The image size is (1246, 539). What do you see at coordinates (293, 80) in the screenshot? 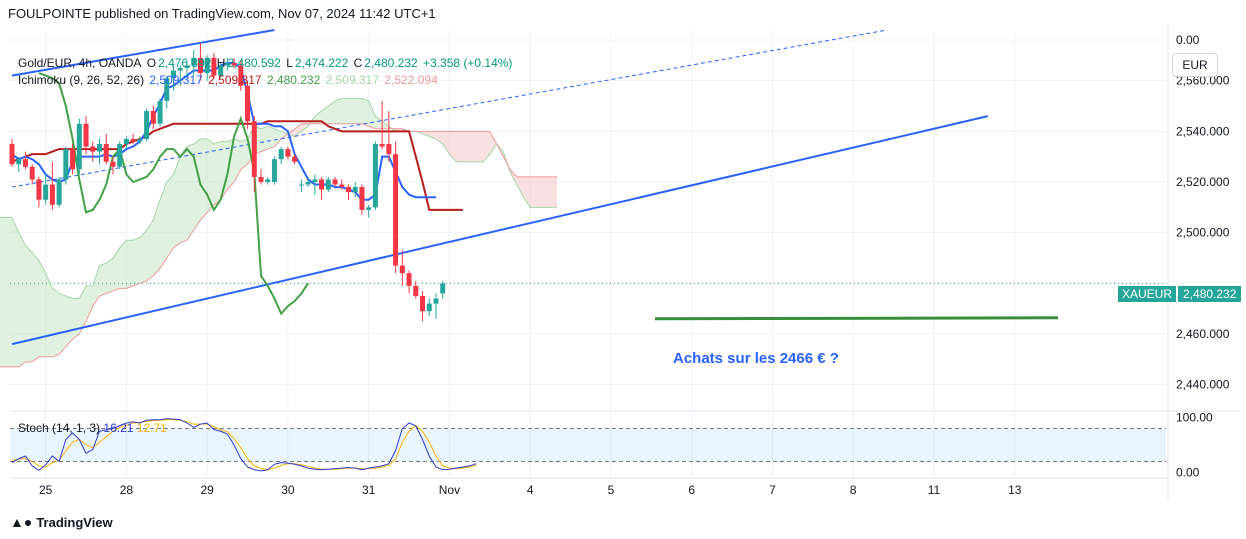
I see `chikou-value: 2,480.232` at bounding box center [293, 80].